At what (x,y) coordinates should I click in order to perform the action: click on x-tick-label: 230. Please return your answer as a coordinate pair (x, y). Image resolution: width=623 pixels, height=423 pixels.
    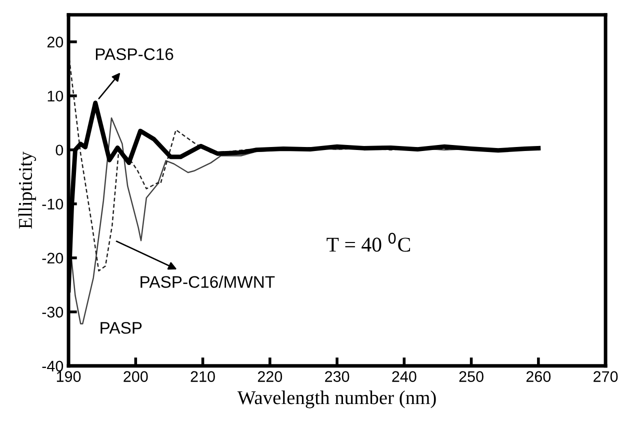
    Looking at the image, I should click on (337, 376).